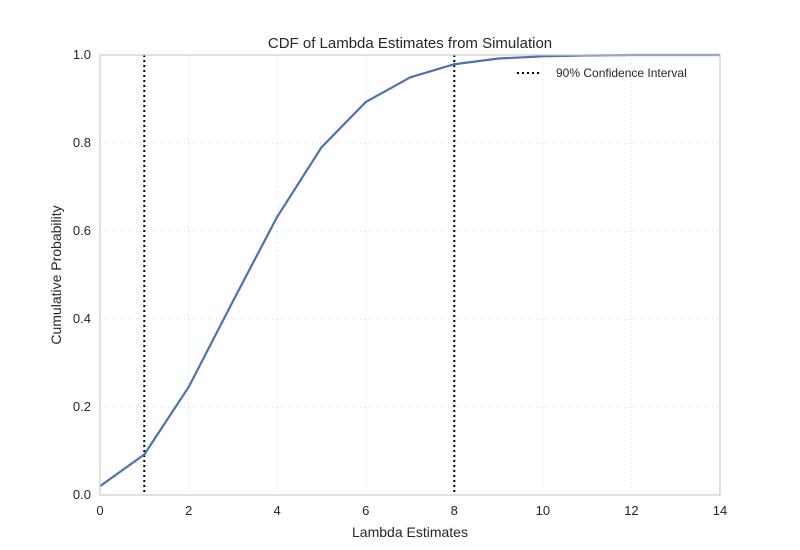  What do you see at coordinates (82, 494) in the screenshot?
I see `y-tick-label: 0.0` at bounding box center [82, 494].